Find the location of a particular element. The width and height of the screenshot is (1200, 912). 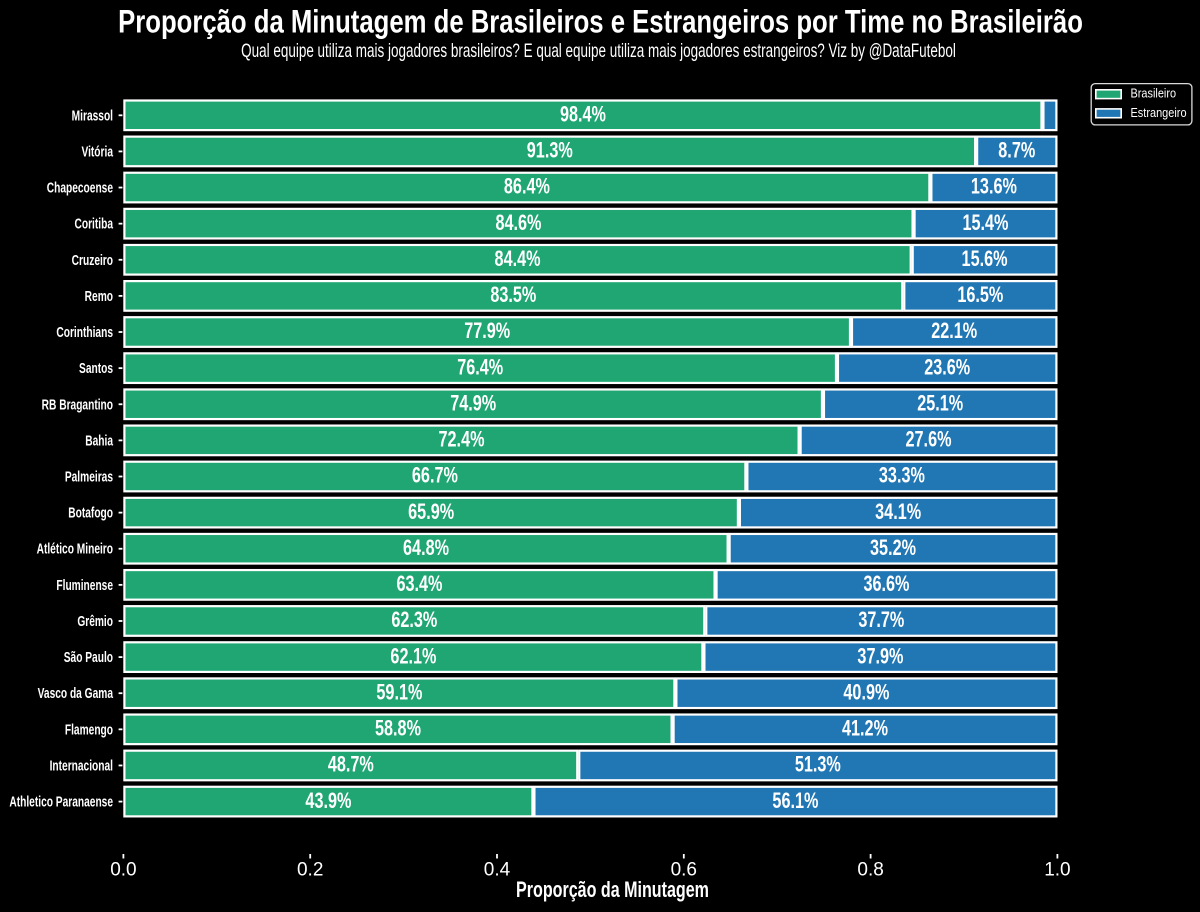

svg-text: Athletico Paranaense is located at coordinates (61, 802).